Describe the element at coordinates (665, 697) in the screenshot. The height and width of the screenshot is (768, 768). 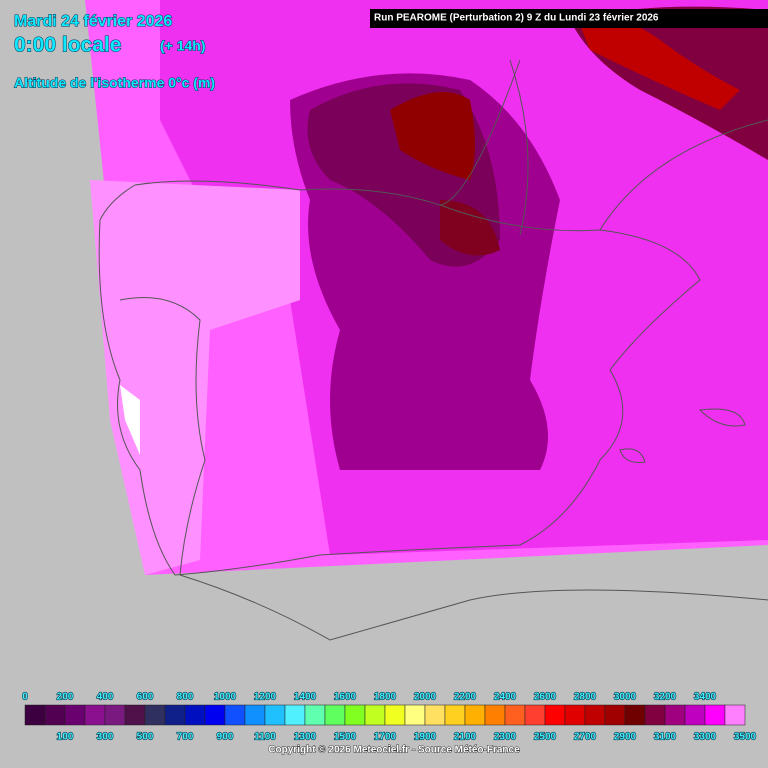
I see `legend-label: 3200` at that location.